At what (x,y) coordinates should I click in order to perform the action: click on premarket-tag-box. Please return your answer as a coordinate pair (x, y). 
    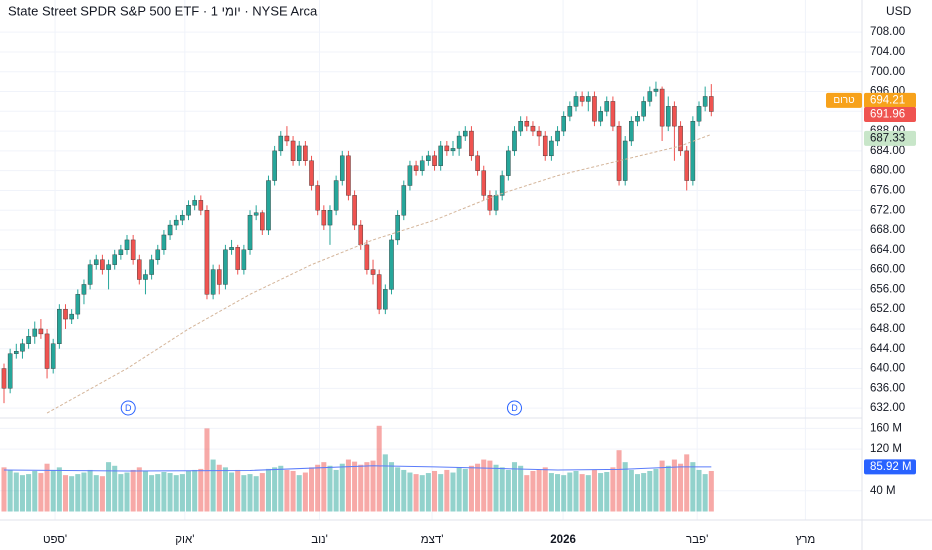
    Looking at the image, I should click on (844, 100).